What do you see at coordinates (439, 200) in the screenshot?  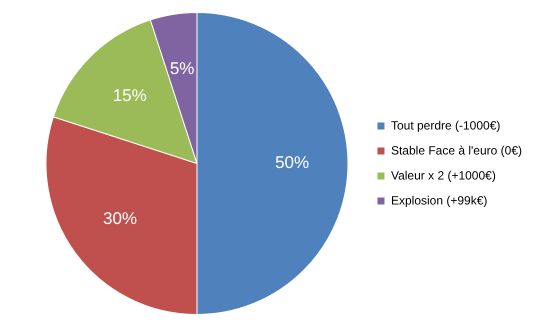 I see `legend-label: Explosion (+99k€)` at bounding box center [439, 200].